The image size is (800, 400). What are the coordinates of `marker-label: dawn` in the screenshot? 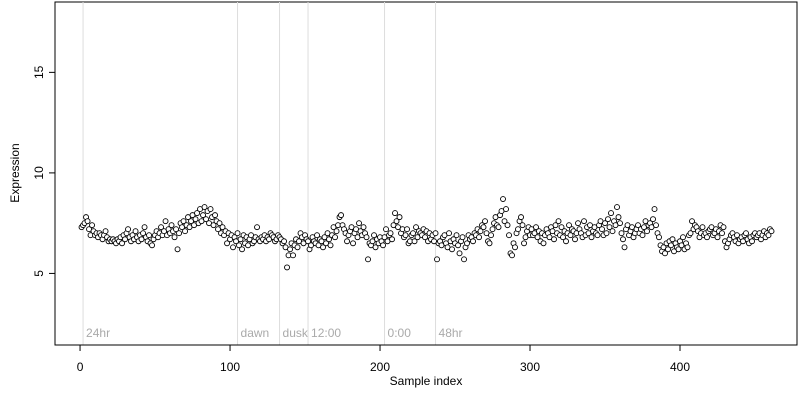 It's located at (255, 333).